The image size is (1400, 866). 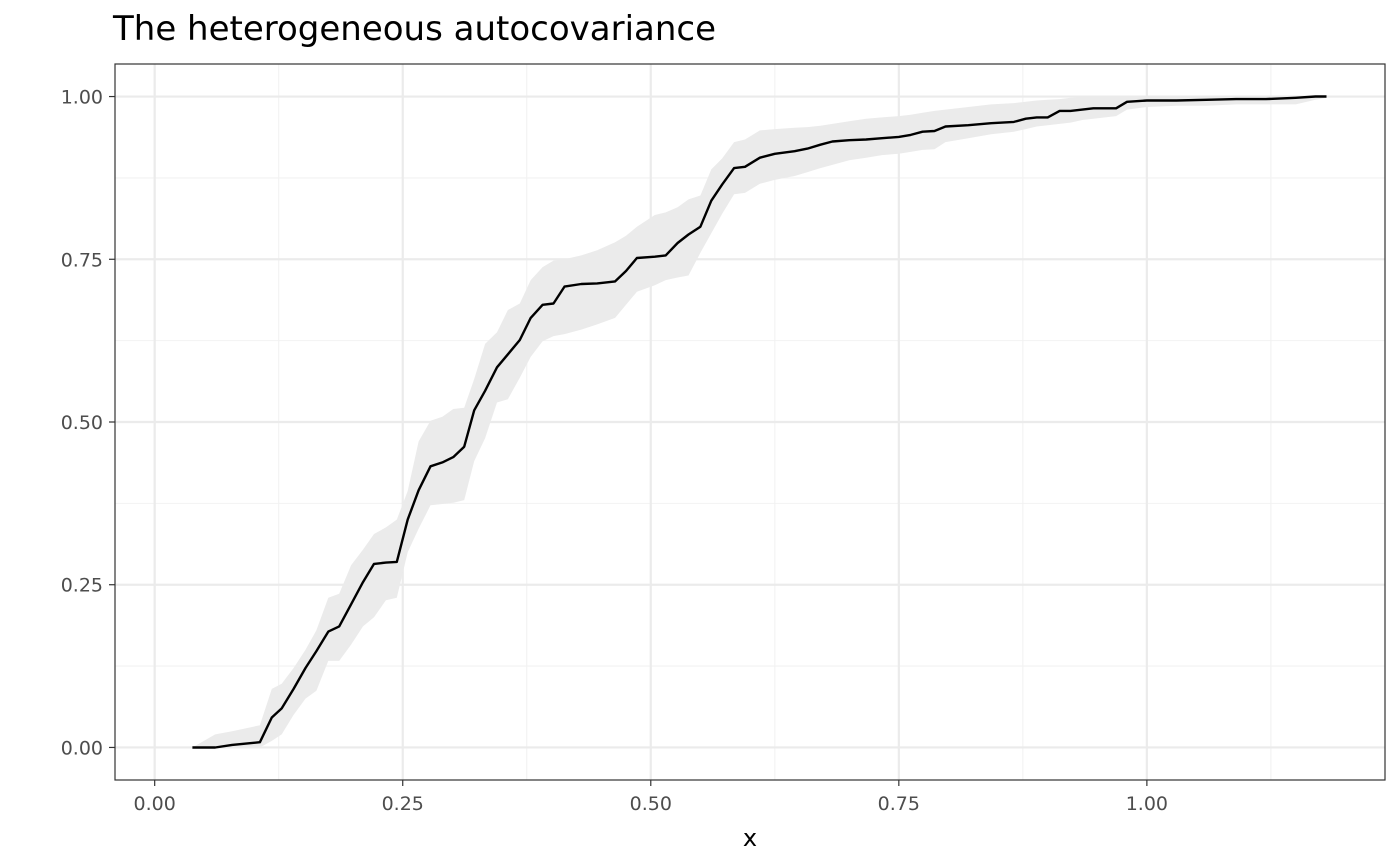 What do you see at coordinates (1147, 804) in the screenshot?
I see `x-tick-label: 1.00` at bounding box center [1147, 804].